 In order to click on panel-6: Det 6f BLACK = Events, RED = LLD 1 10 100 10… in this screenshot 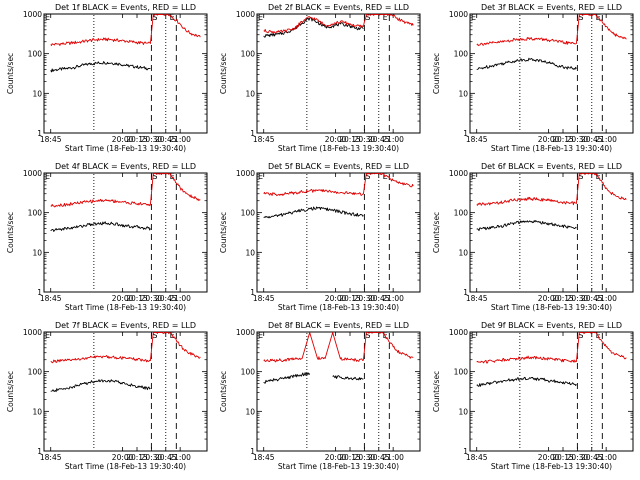, I will do `click(533, 237)`.